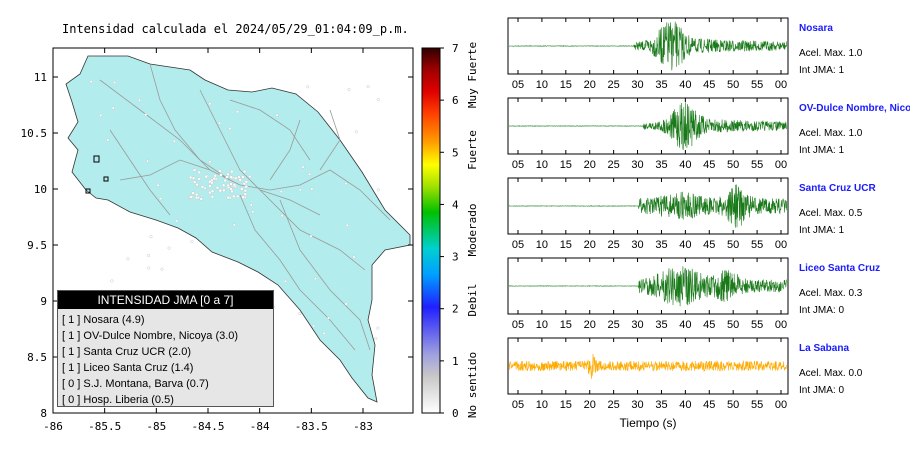 This screenshot has height=460, width=910. Describe the element at coordinates (822, 70) in the screenshot. I see `station-jma: Int JMA: 1` at that location.